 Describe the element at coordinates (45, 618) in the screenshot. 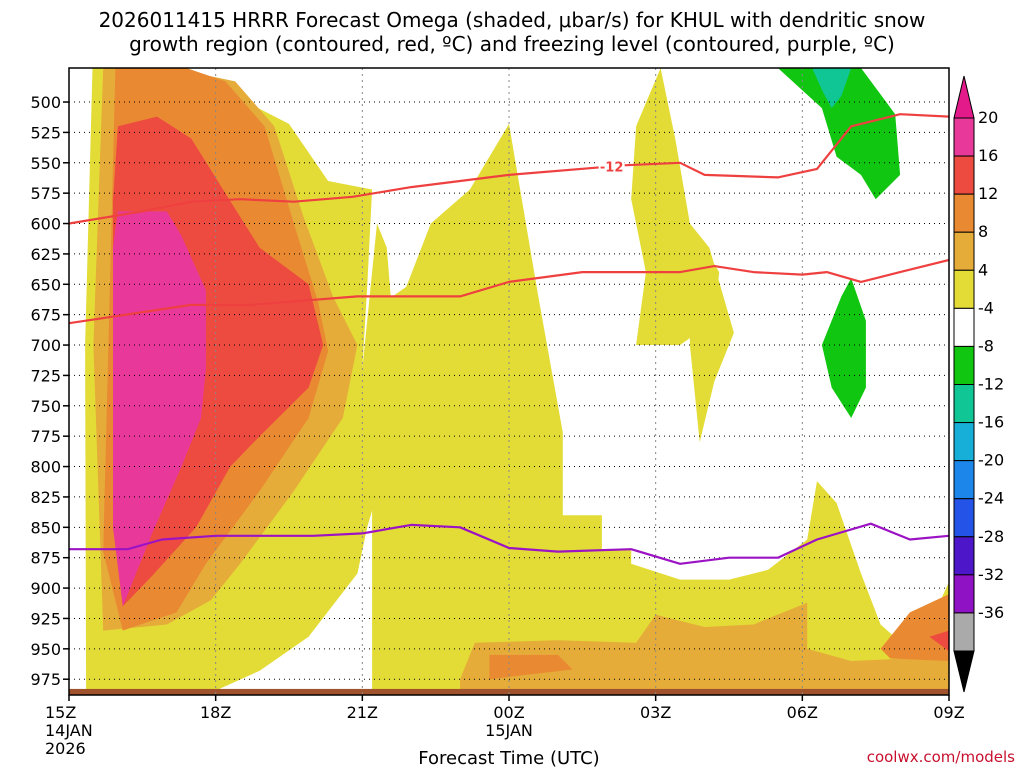

I see `y-tick-label: 925` at that location.